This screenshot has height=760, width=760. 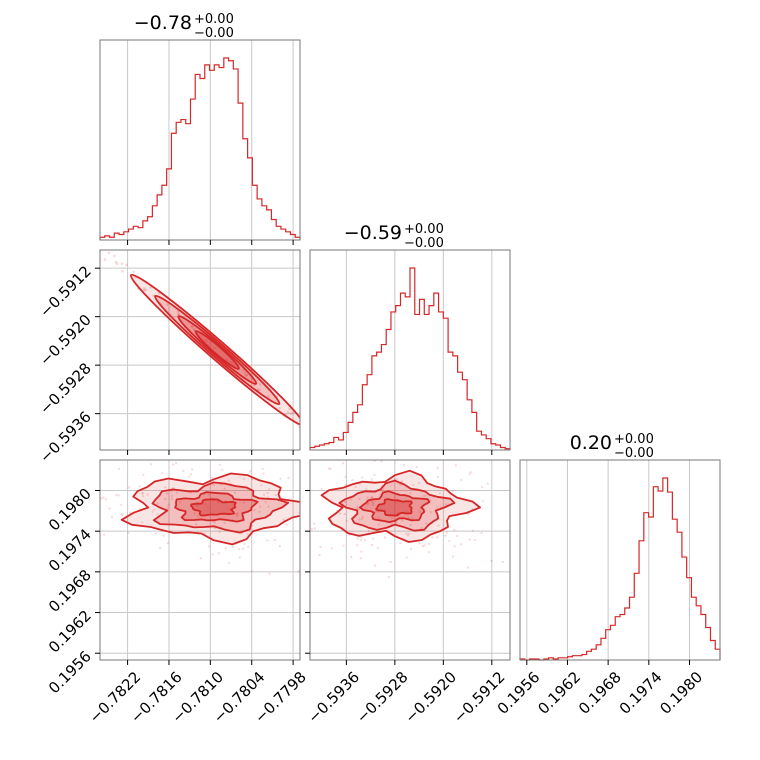 I want to click on panel-0-1-frame, so click(x=200, y=350).